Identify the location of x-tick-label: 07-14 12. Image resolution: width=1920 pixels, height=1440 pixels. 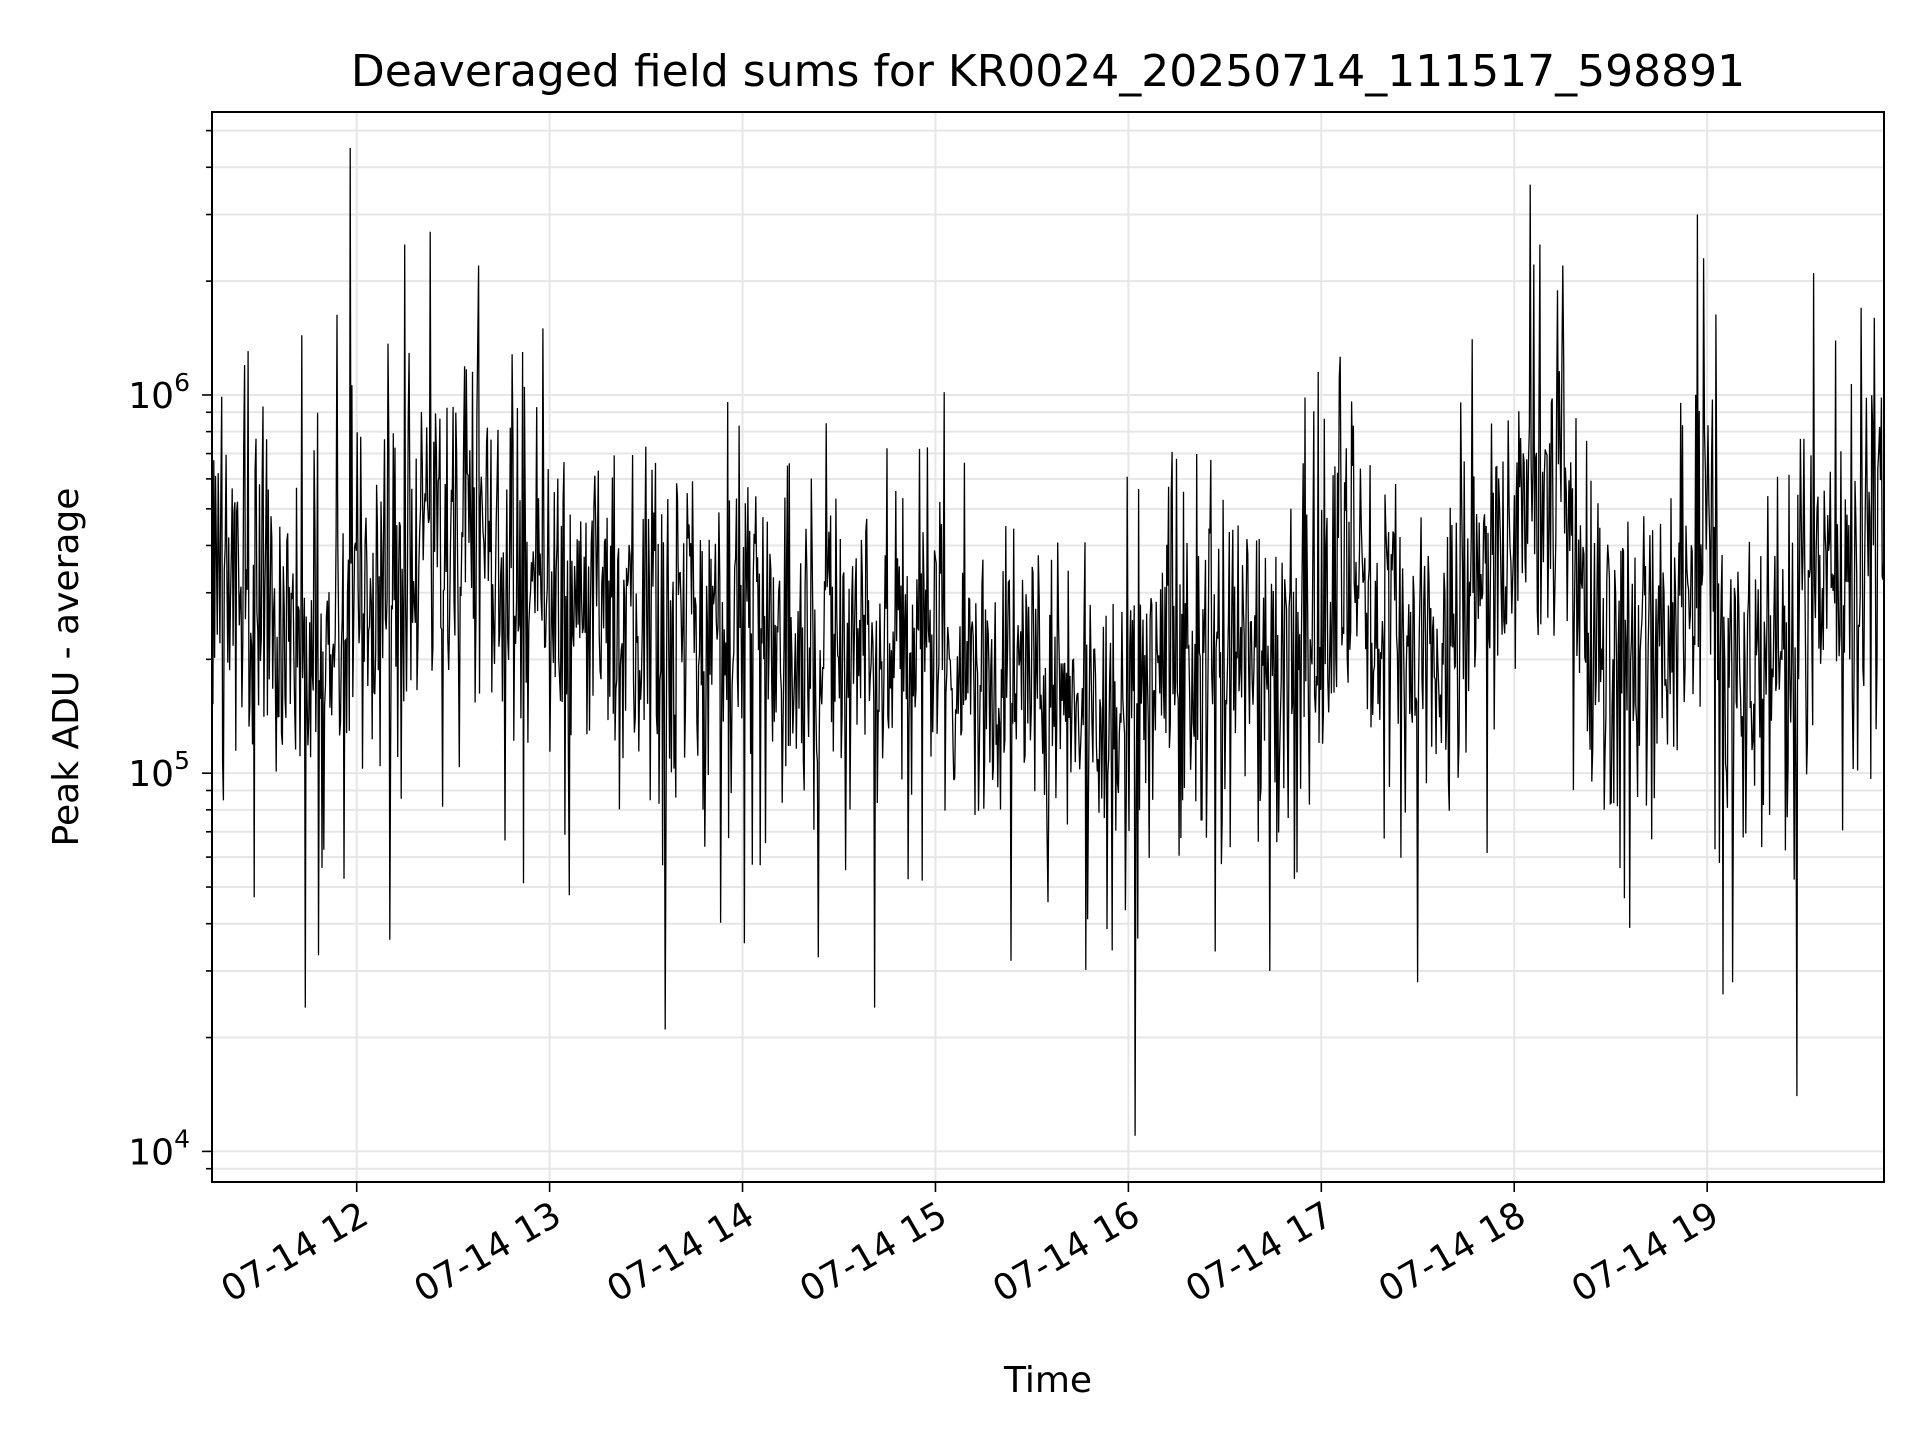
(295, 1252).